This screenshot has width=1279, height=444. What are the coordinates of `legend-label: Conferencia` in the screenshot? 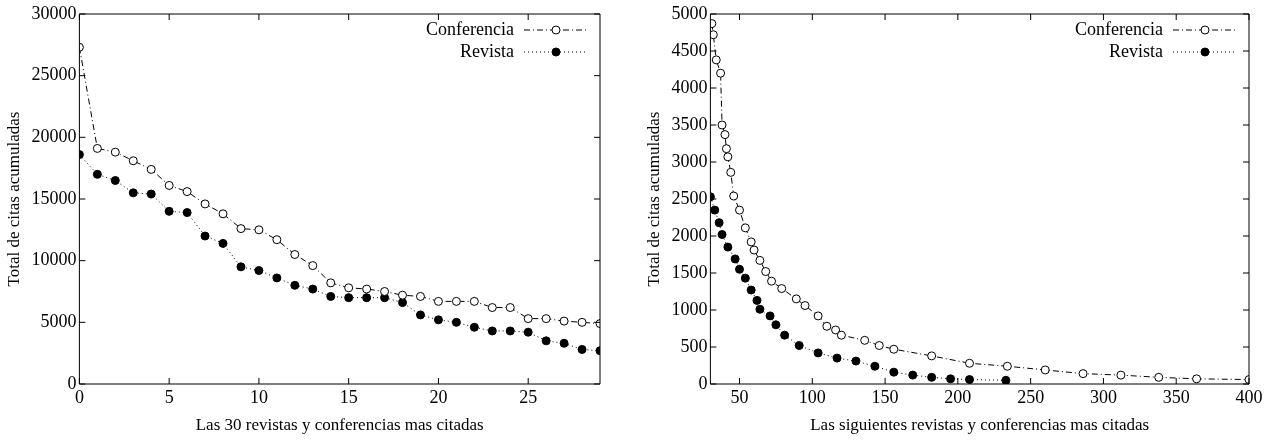 It's located at (1119, 28).